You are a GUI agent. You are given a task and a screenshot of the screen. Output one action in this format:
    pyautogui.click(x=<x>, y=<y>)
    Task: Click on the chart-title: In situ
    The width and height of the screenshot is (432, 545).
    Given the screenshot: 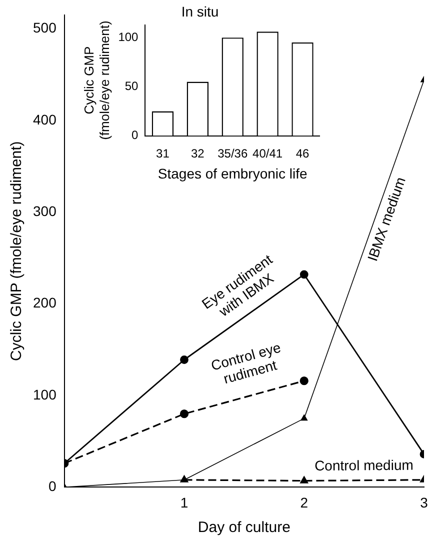 What is the action you would take?
    pyautogui.click(x=200, y=11)
    